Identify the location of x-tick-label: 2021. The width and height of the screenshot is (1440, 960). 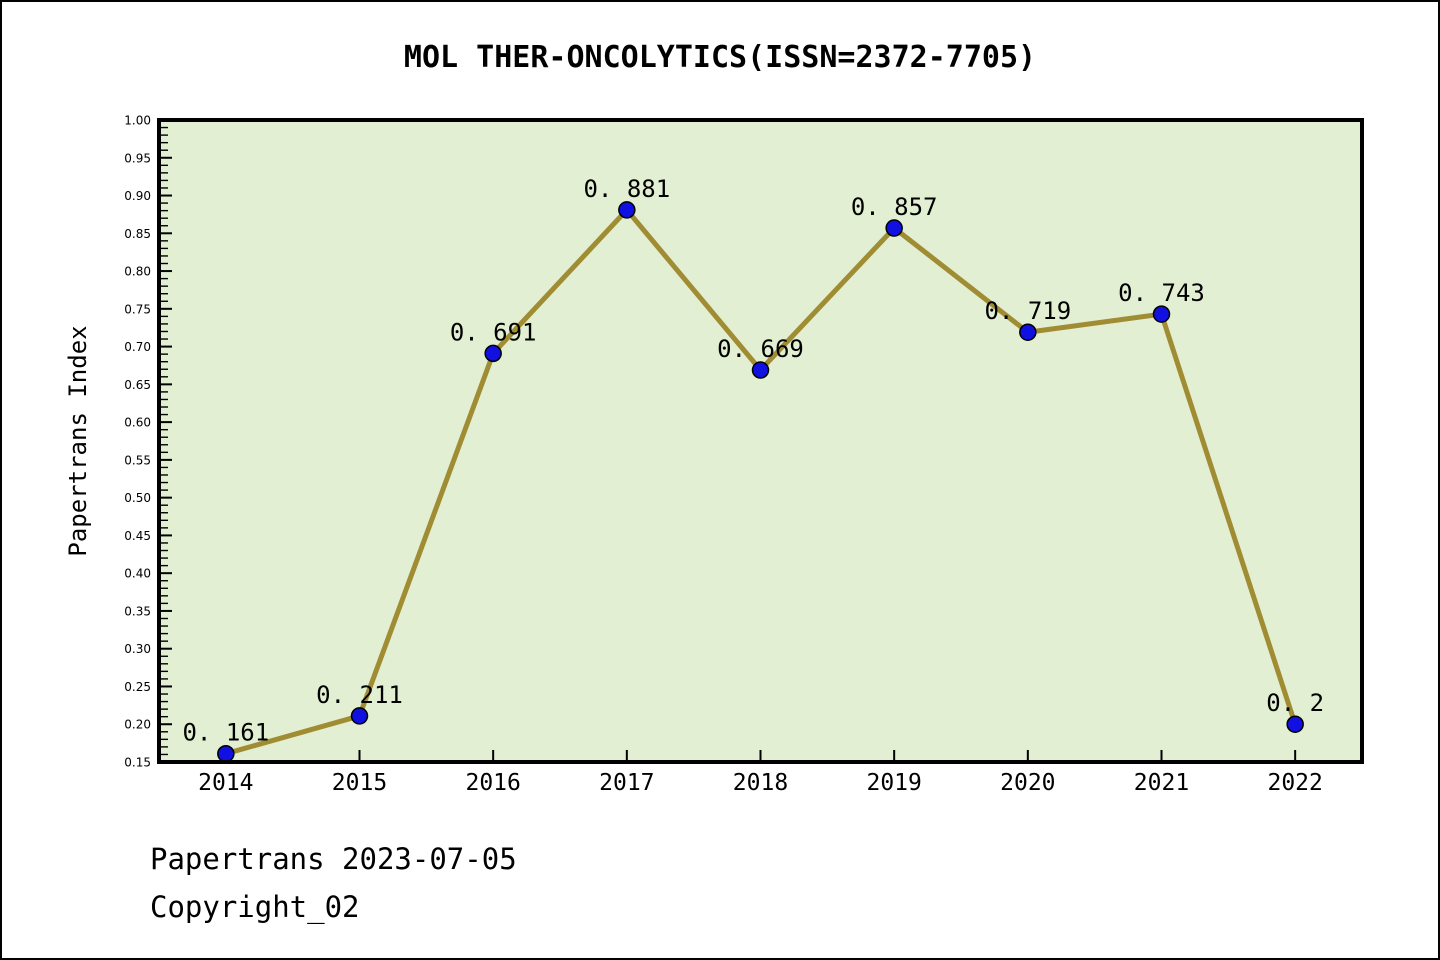
(1161, 783).